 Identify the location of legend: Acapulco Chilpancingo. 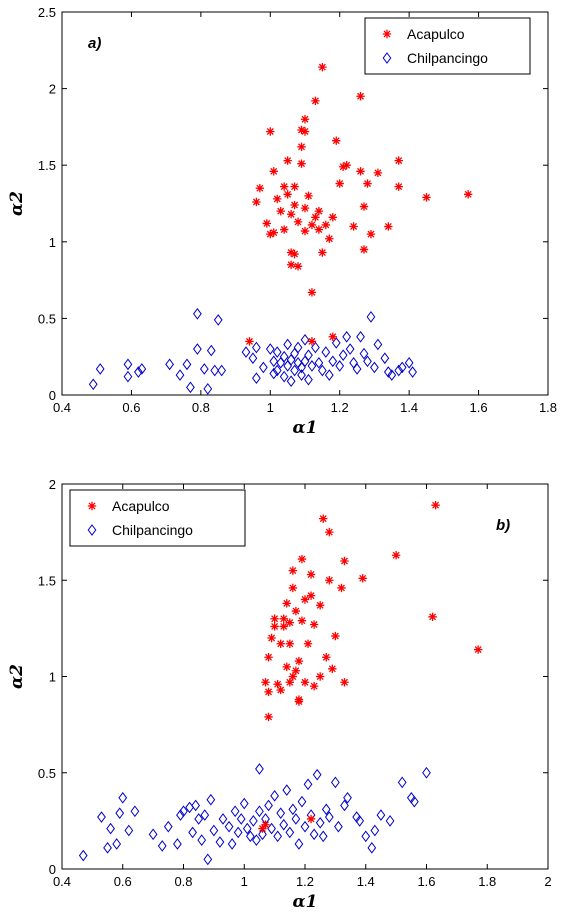
(157, 518).